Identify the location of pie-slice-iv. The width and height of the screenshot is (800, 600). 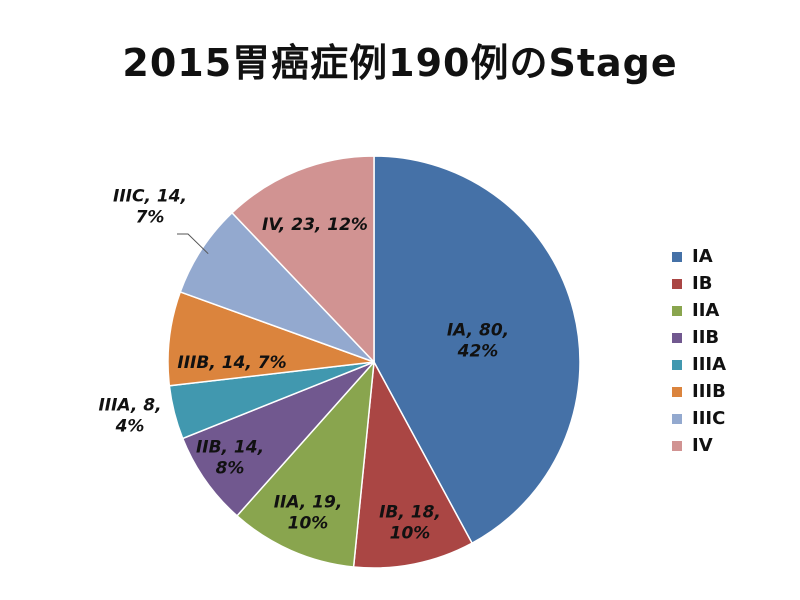
(302, 259).